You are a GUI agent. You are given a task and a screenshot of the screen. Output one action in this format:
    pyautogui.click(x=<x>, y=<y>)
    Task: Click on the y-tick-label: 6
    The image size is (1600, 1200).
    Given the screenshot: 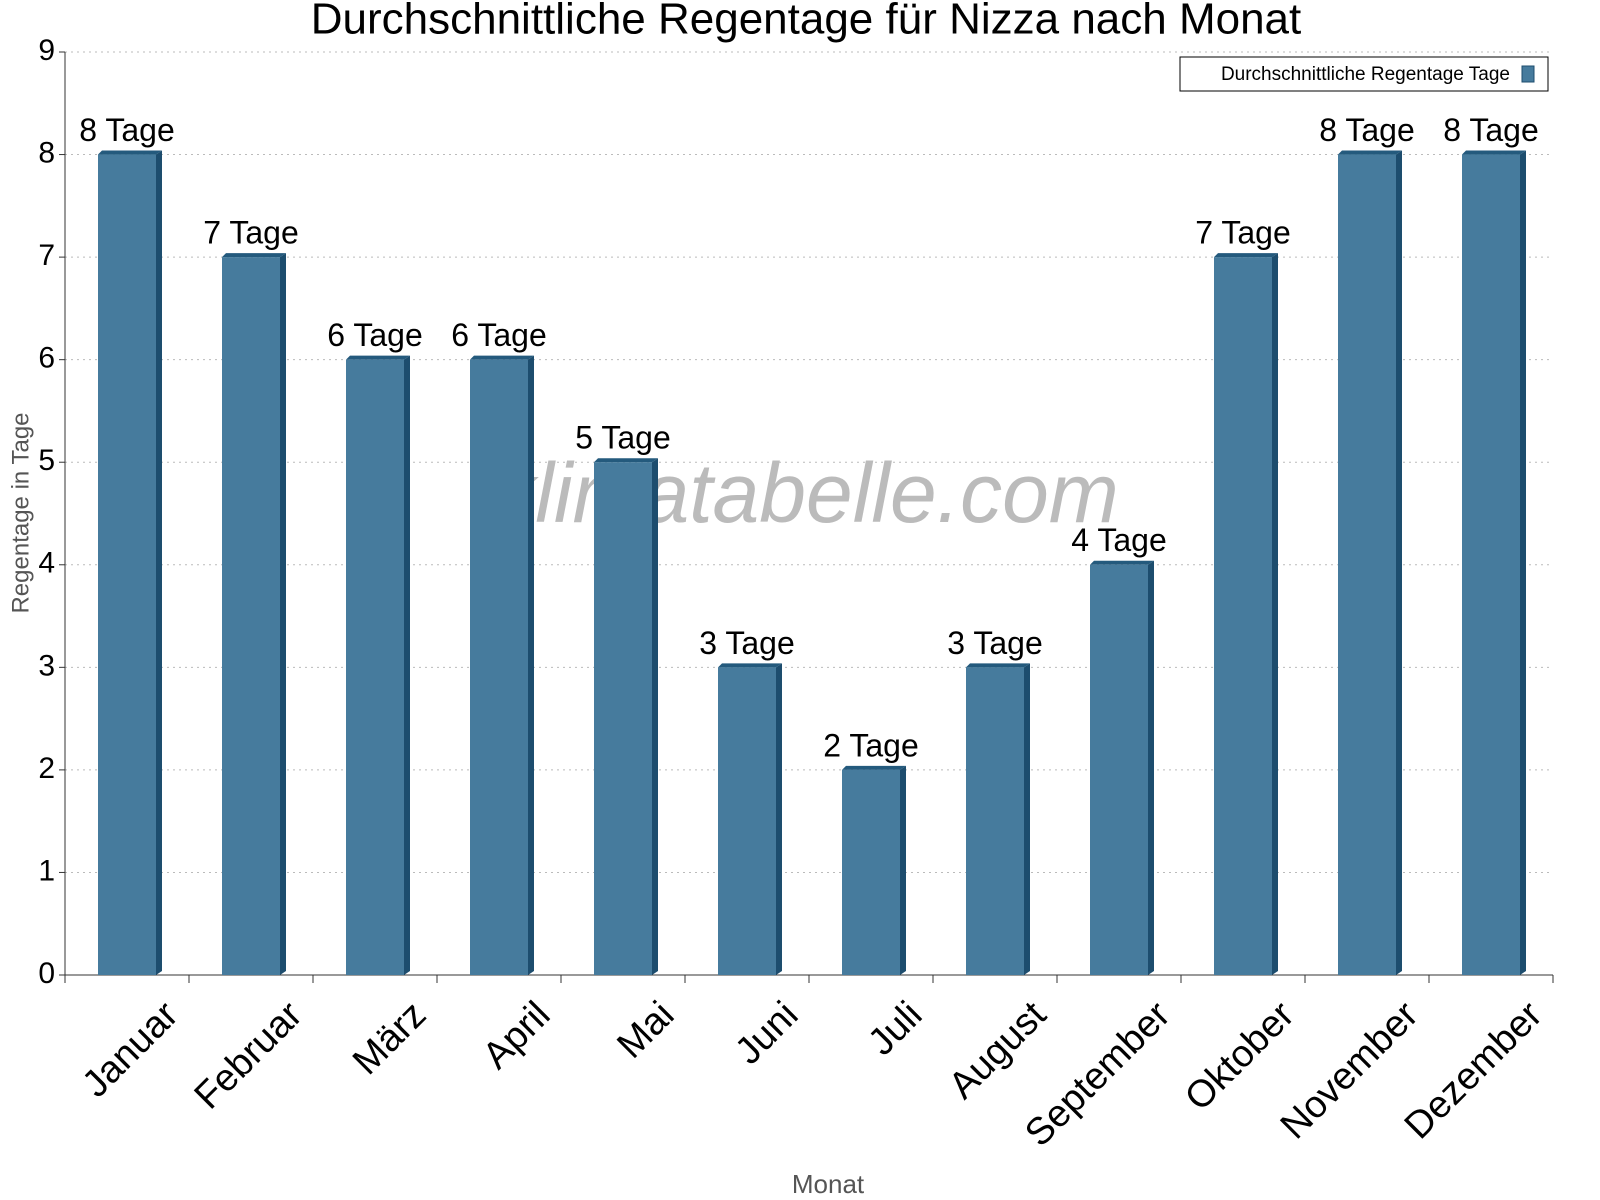 What is the action you would take?
    pyautogui.click(x=46, y=358)
    